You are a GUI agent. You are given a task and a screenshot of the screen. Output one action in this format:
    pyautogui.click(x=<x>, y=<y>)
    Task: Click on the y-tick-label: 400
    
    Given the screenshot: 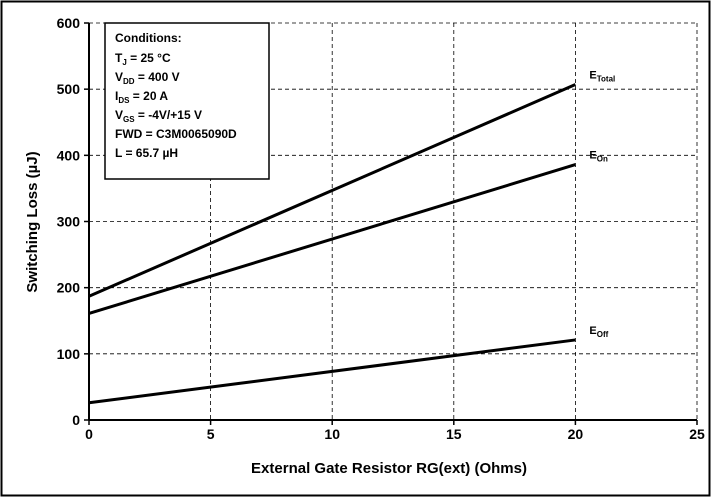 What is the action you would take?
    pyautogui.click(x=69, y=155)
    